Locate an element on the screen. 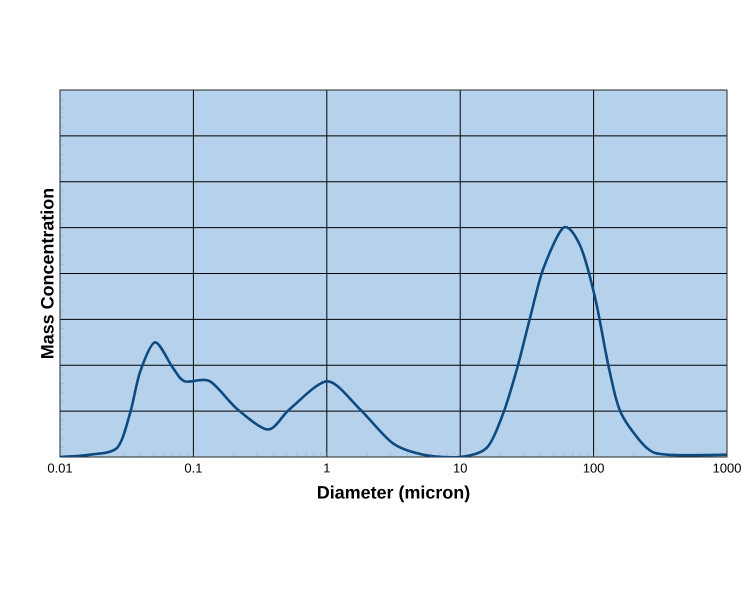 Image resolution: width=750 pixels, height=600 pixels. x-tick-label: 0.01 is located at coordinates (60, 468).